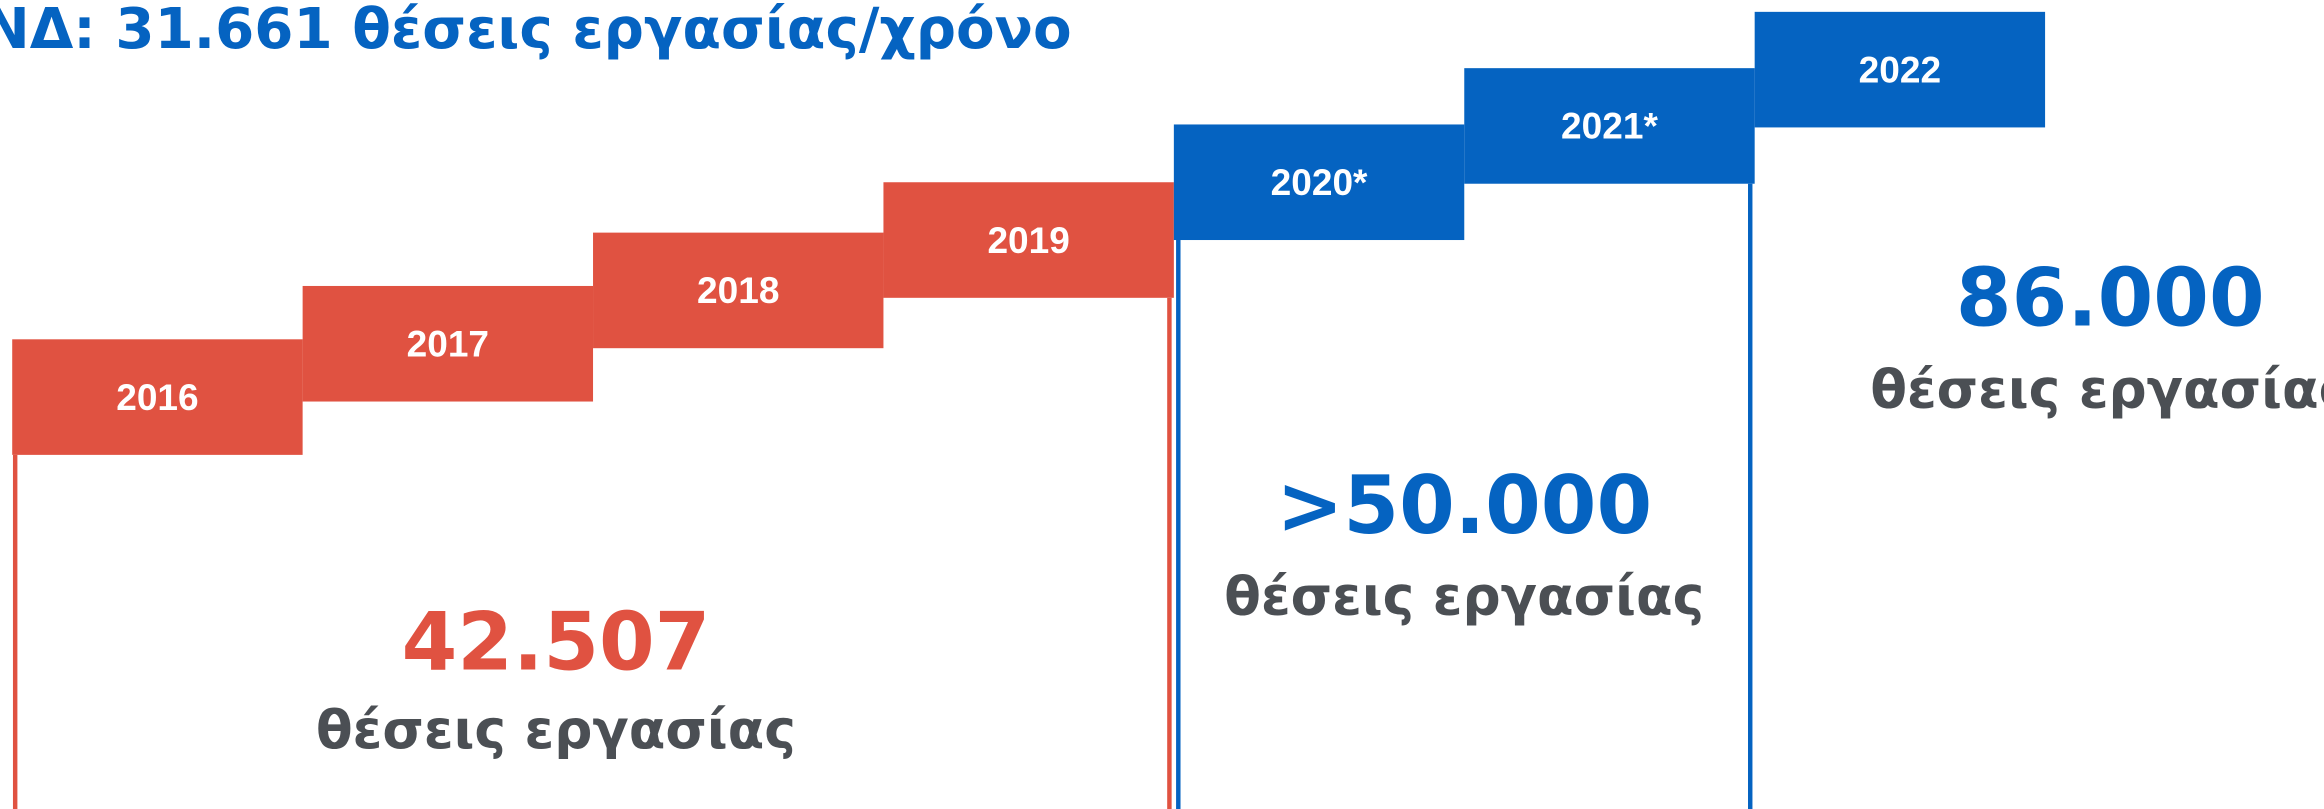  I want to click on year-label: 2016, so click(157, 397).